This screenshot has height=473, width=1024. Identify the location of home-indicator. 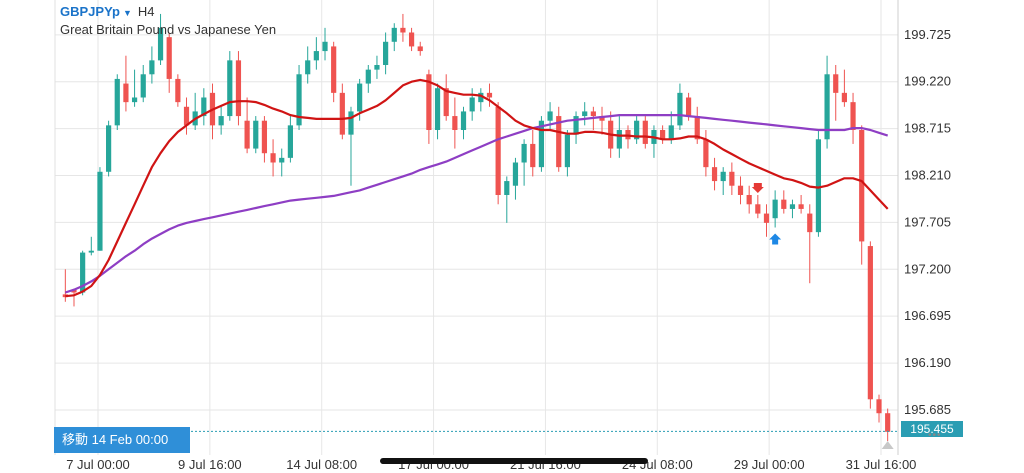
(514, 461).